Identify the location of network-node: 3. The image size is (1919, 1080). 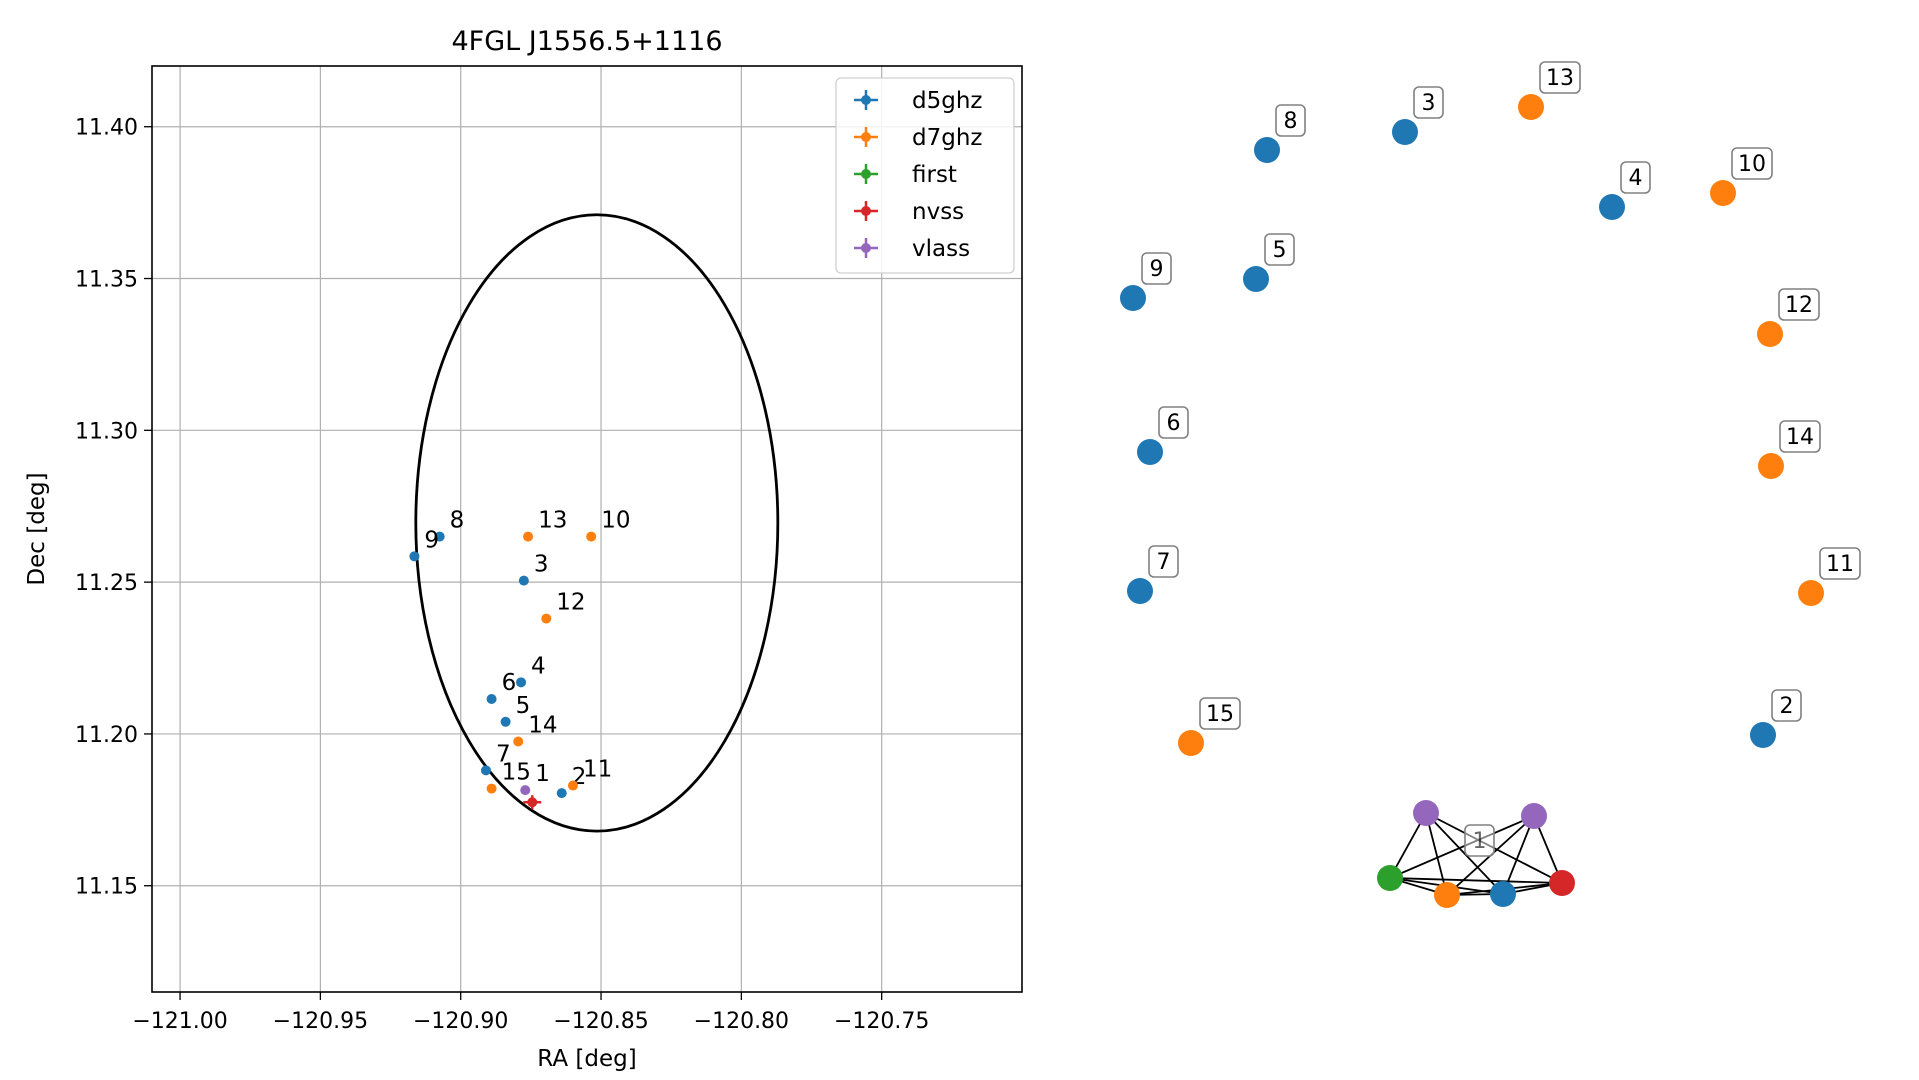
(1418, 115).